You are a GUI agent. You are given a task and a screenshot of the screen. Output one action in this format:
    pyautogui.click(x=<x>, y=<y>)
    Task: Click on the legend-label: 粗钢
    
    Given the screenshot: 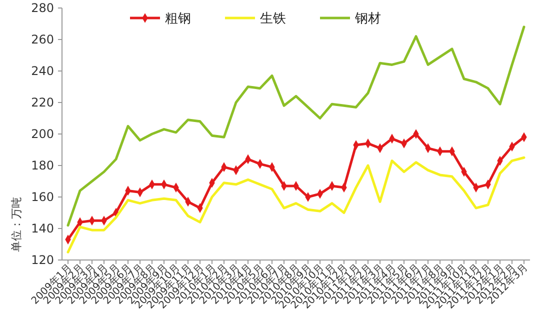 What is the action you would take?
    pyautogui.click(x=178, y=19)
    